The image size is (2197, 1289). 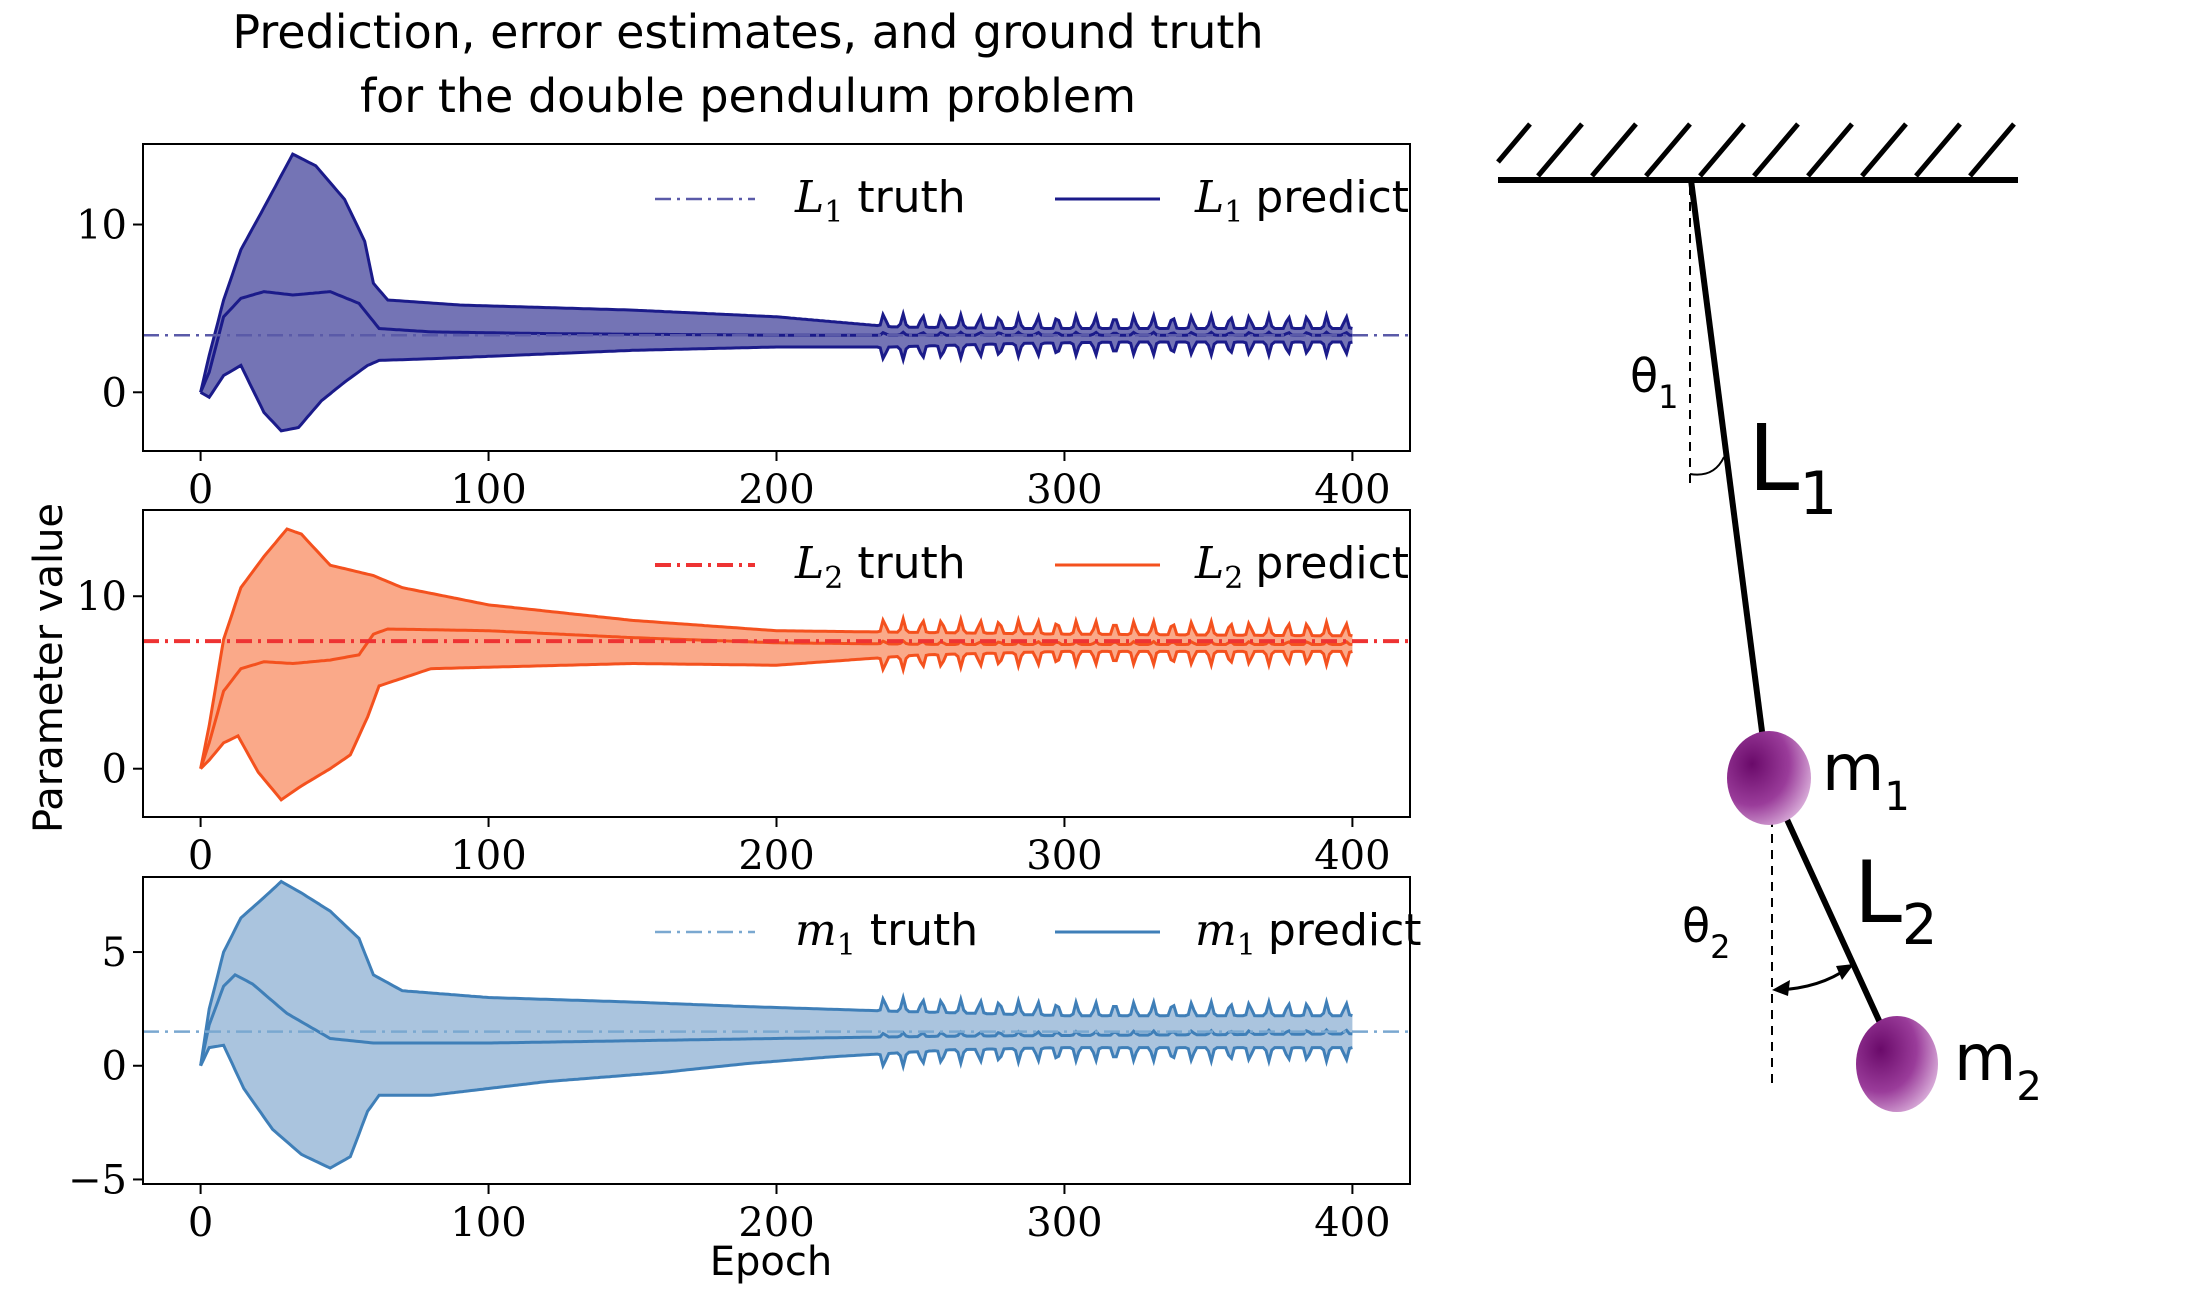 I want to click on ceiling-hatching, so click(x=1756, y=150).